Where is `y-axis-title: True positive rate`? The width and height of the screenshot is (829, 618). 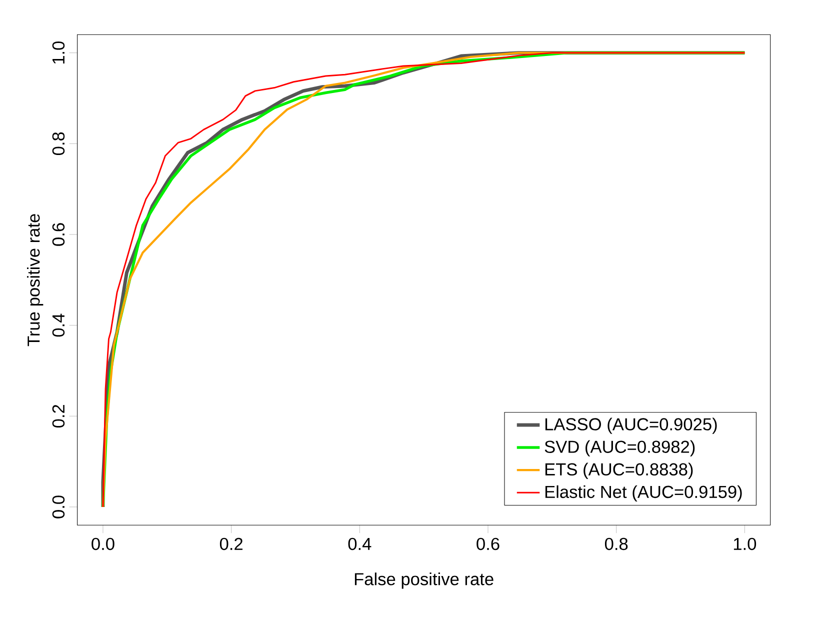
y-axis-title: True positive rate is located at coordinates (35, 280).